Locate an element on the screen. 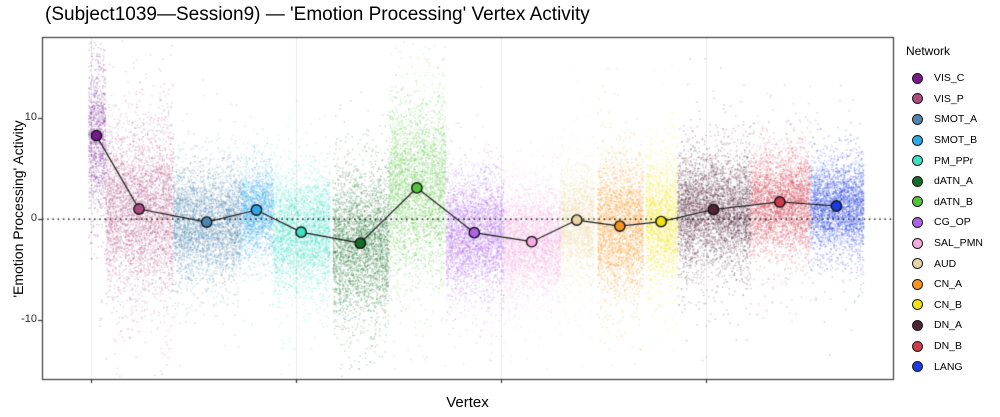  legend-item: CN_B is located at coordinates (944, 305).